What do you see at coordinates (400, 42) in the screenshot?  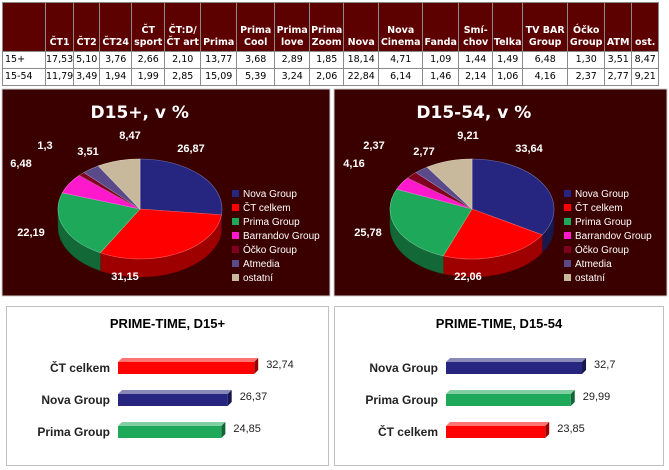 I see `table-header-text: Cinema` at bounding box center [400, 42].